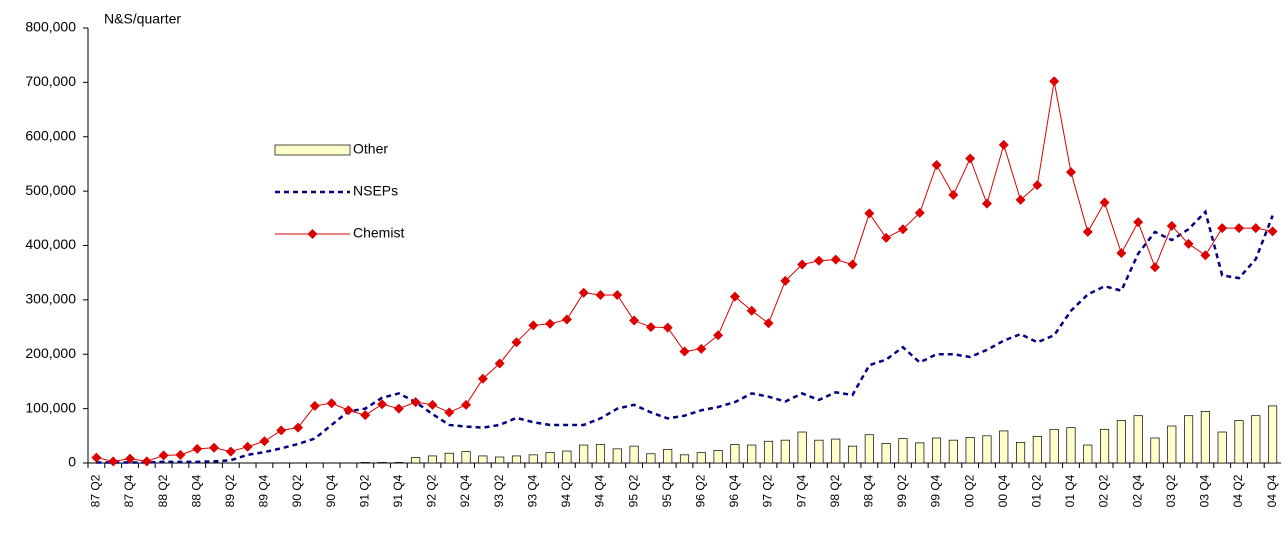 This screenshot has width=1285, height=546. Describe the element at coordinates (370, 149) in the screenshot. I see `legend-label: Other` at that location.